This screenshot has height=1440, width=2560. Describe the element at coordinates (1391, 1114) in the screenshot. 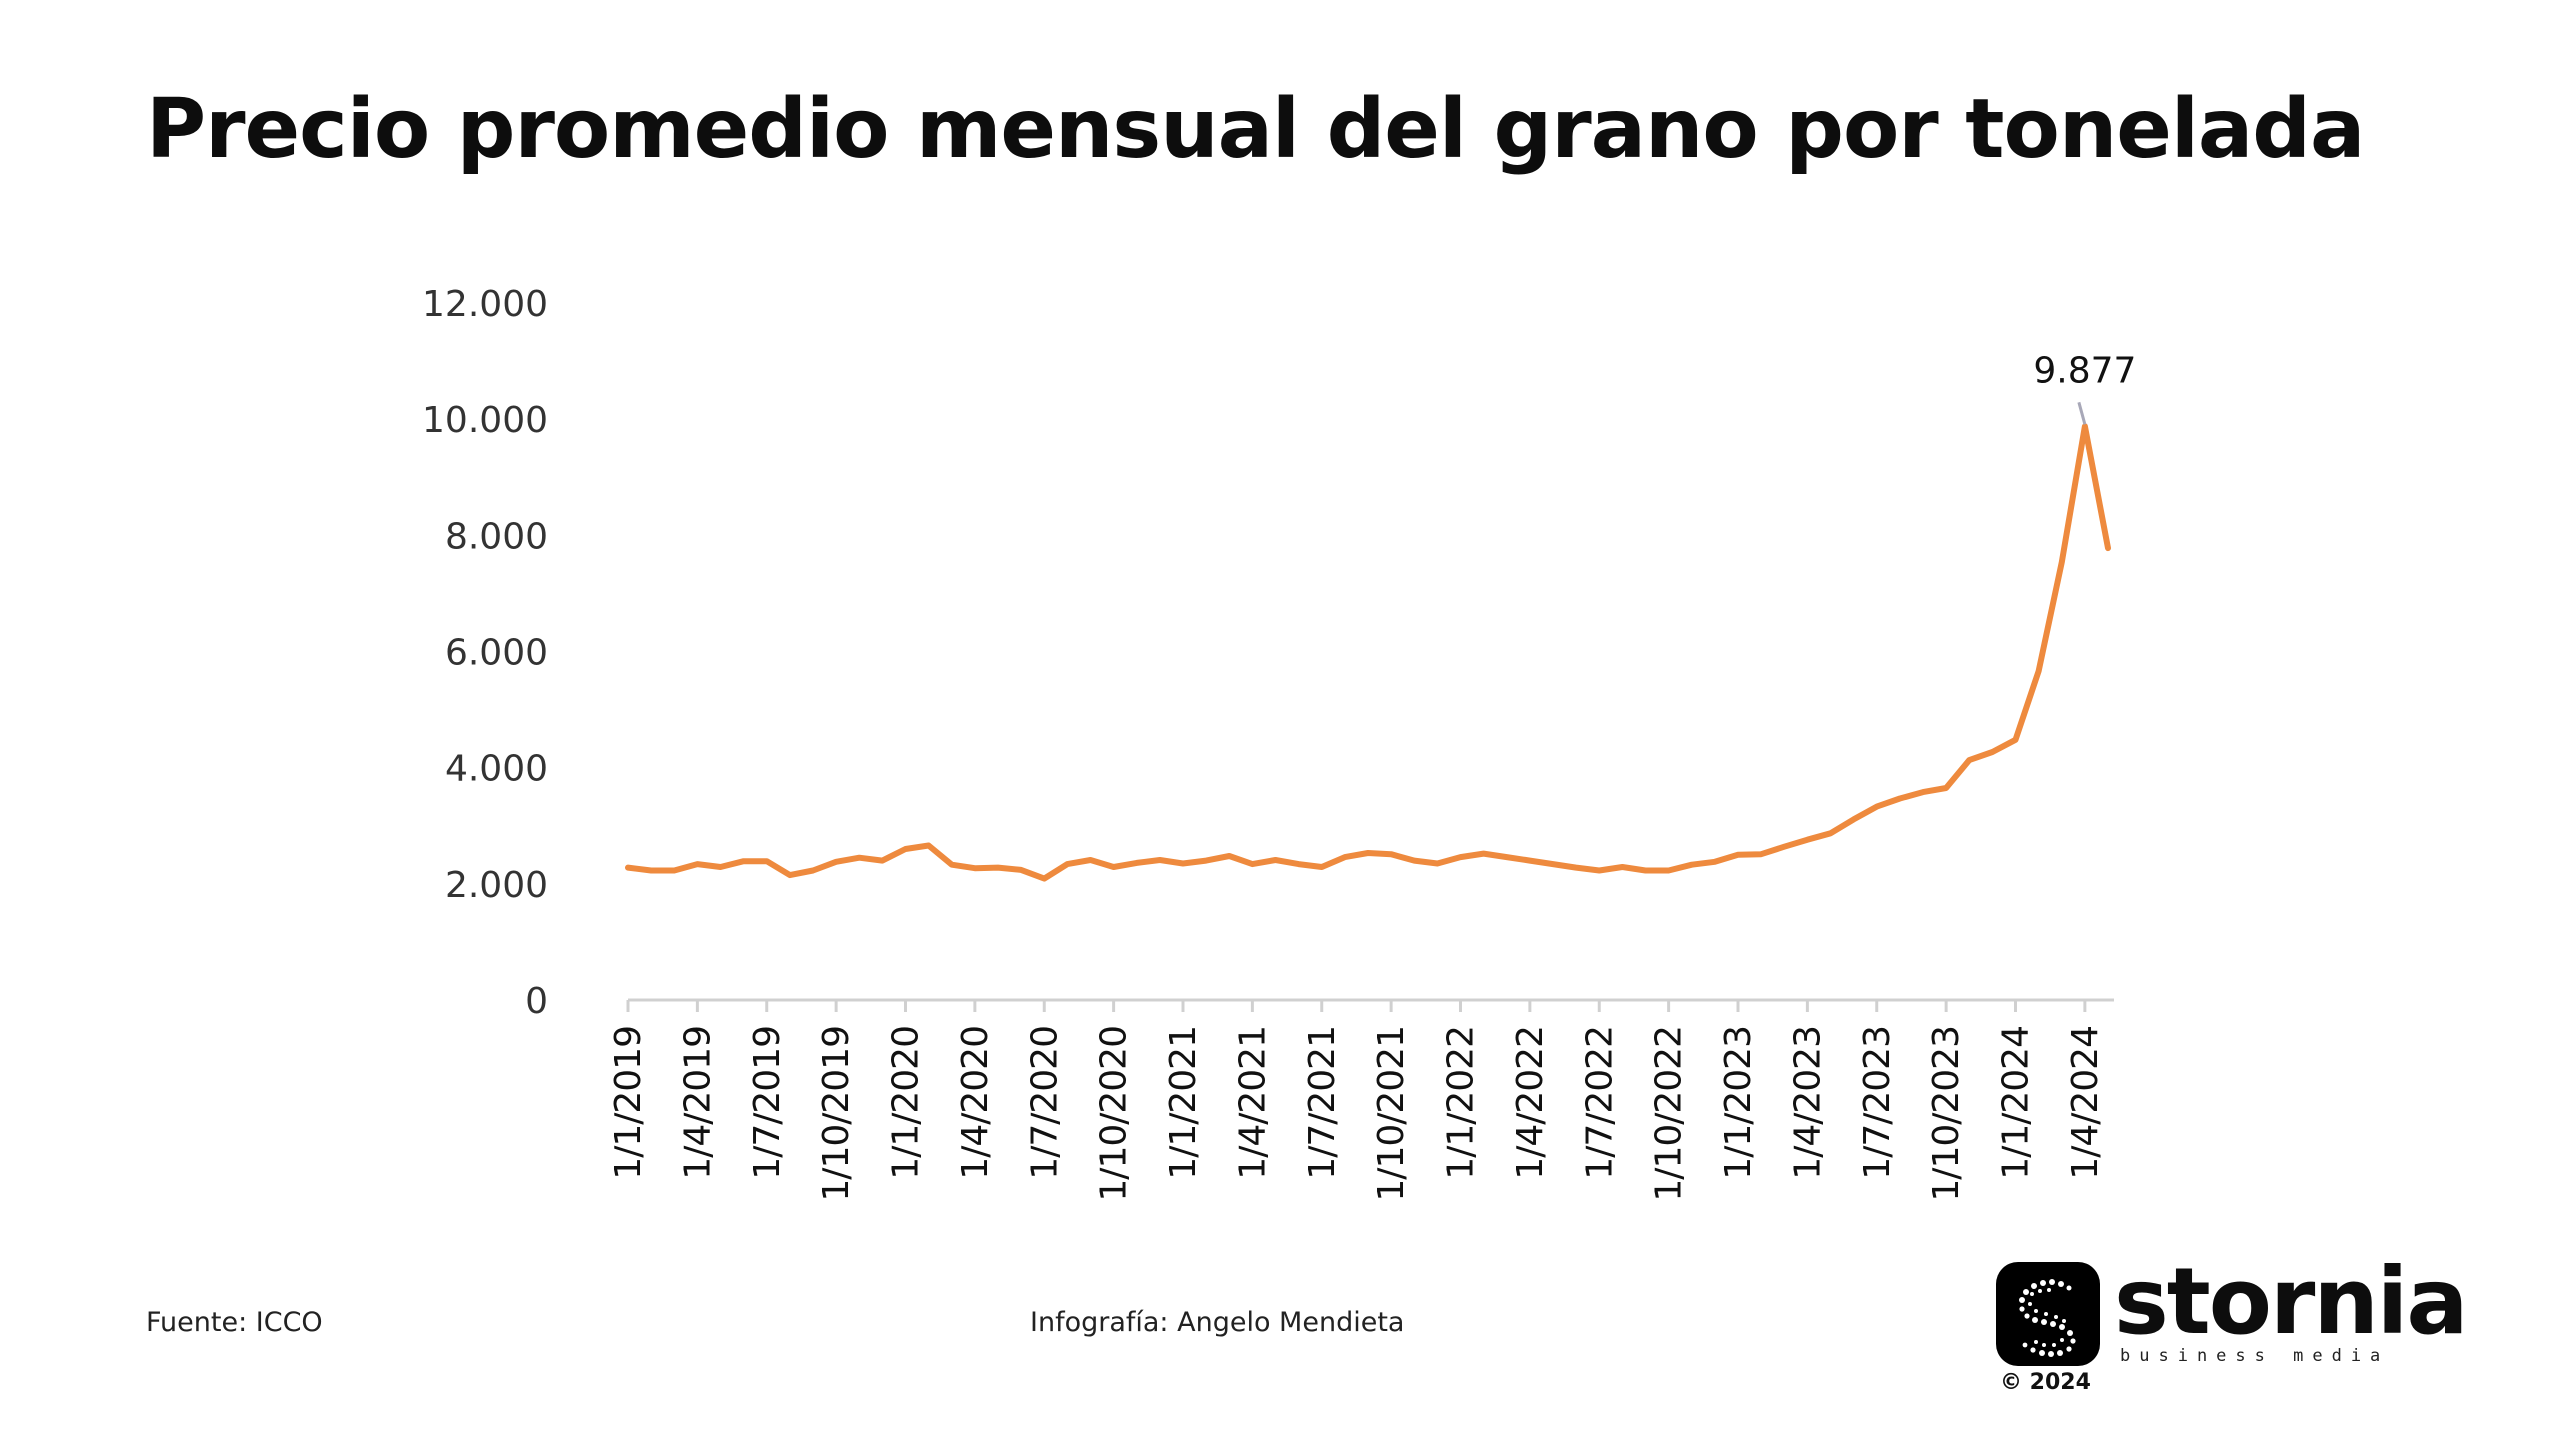

I see `x-tick-label: 1/10/2021` at that location.